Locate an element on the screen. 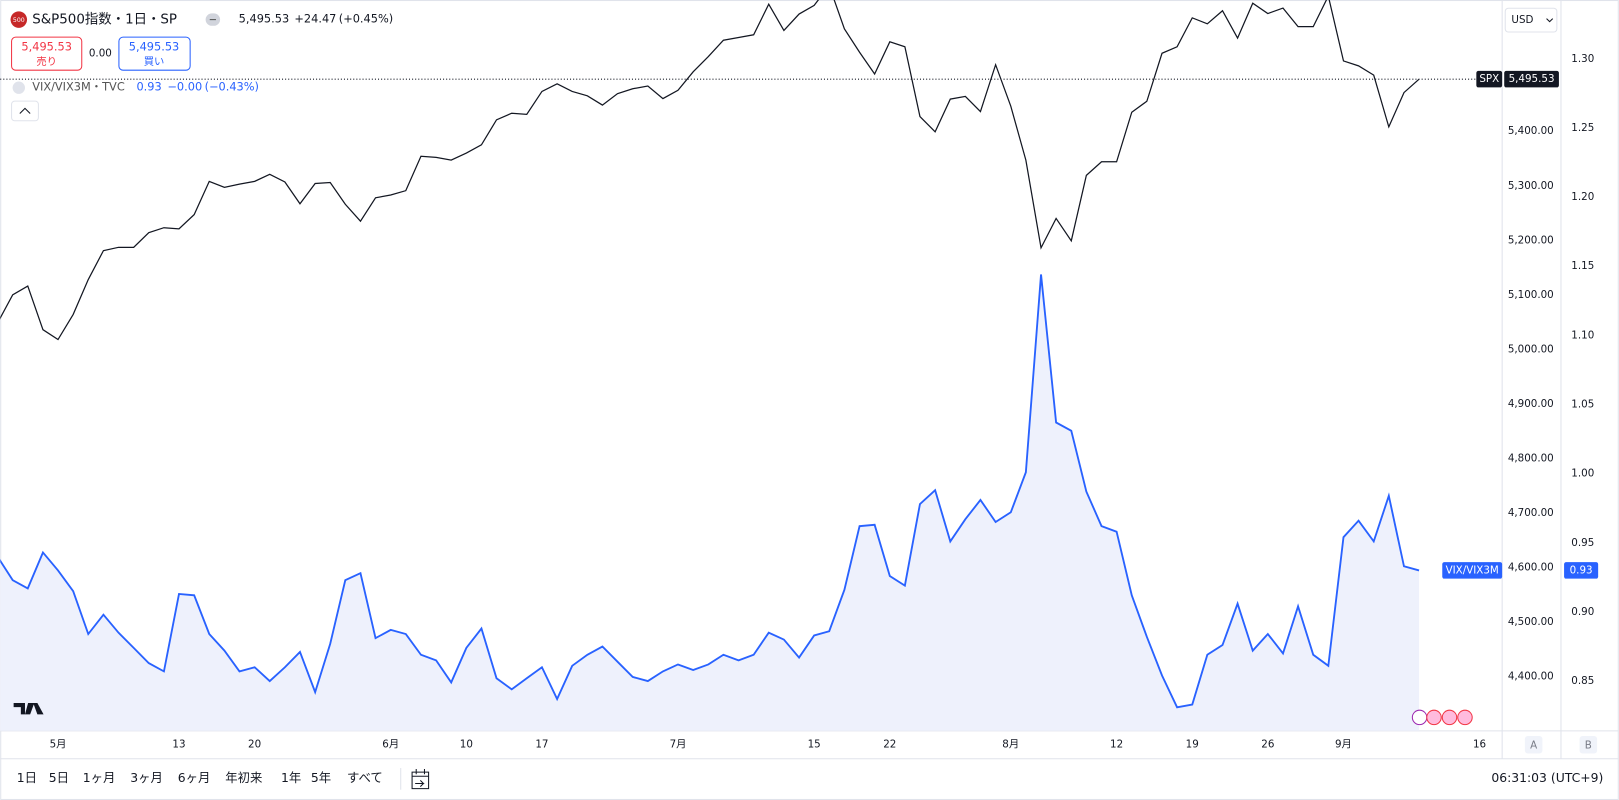 This screenshot has width=1619, height=800. compare-change: −0.00 is located at coordinates (184, 87).